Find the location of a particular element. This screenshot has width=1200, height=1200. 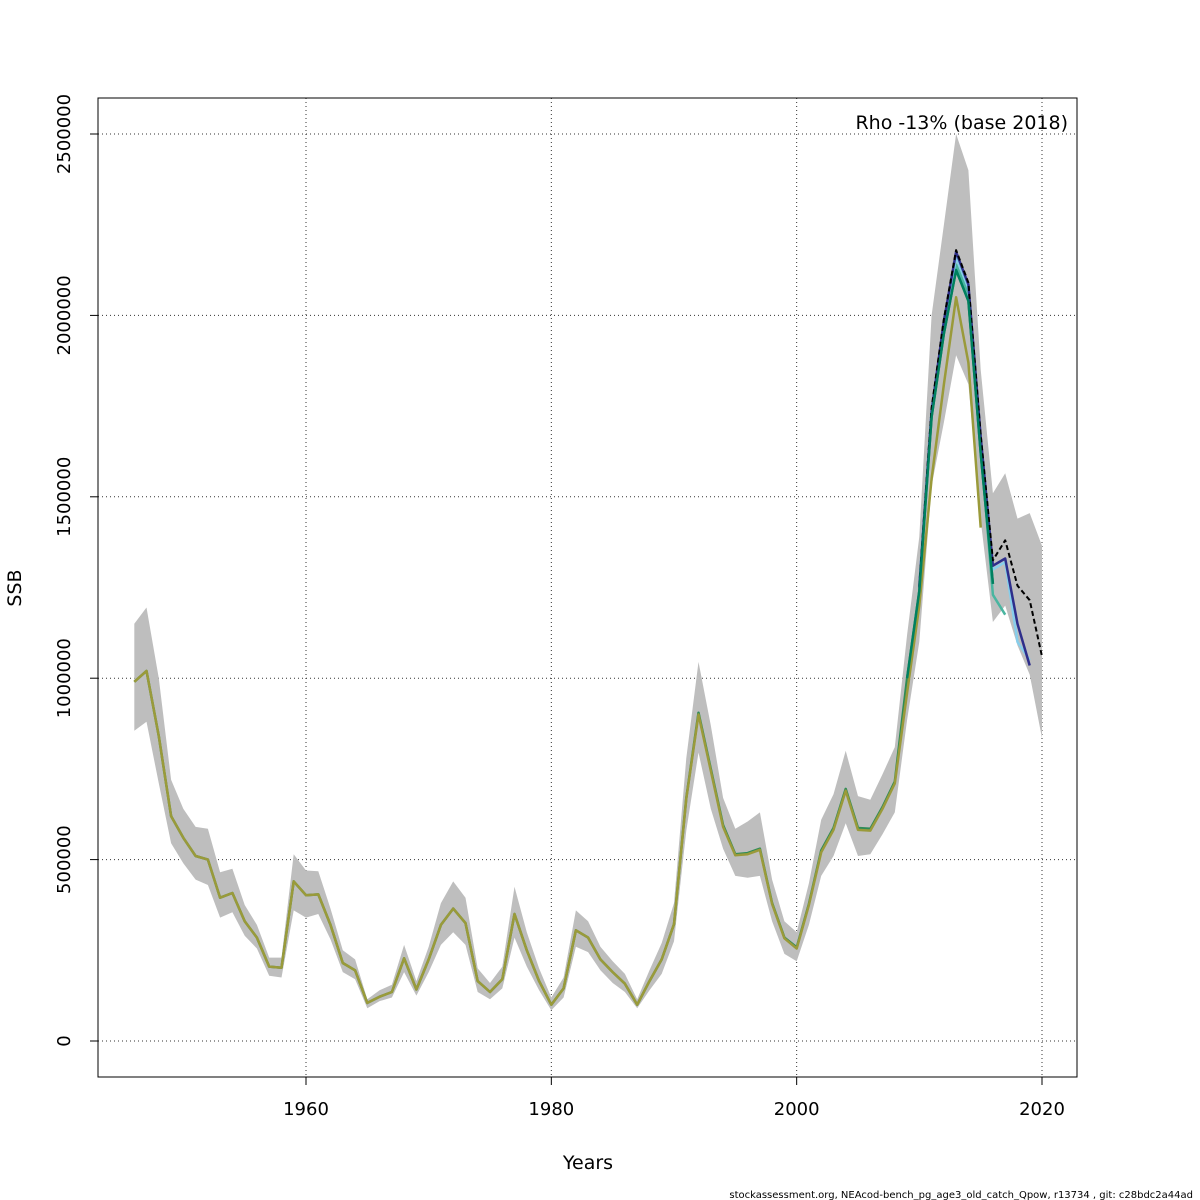

x-tick-label: 1980 is located at coordinates (551, 1109).